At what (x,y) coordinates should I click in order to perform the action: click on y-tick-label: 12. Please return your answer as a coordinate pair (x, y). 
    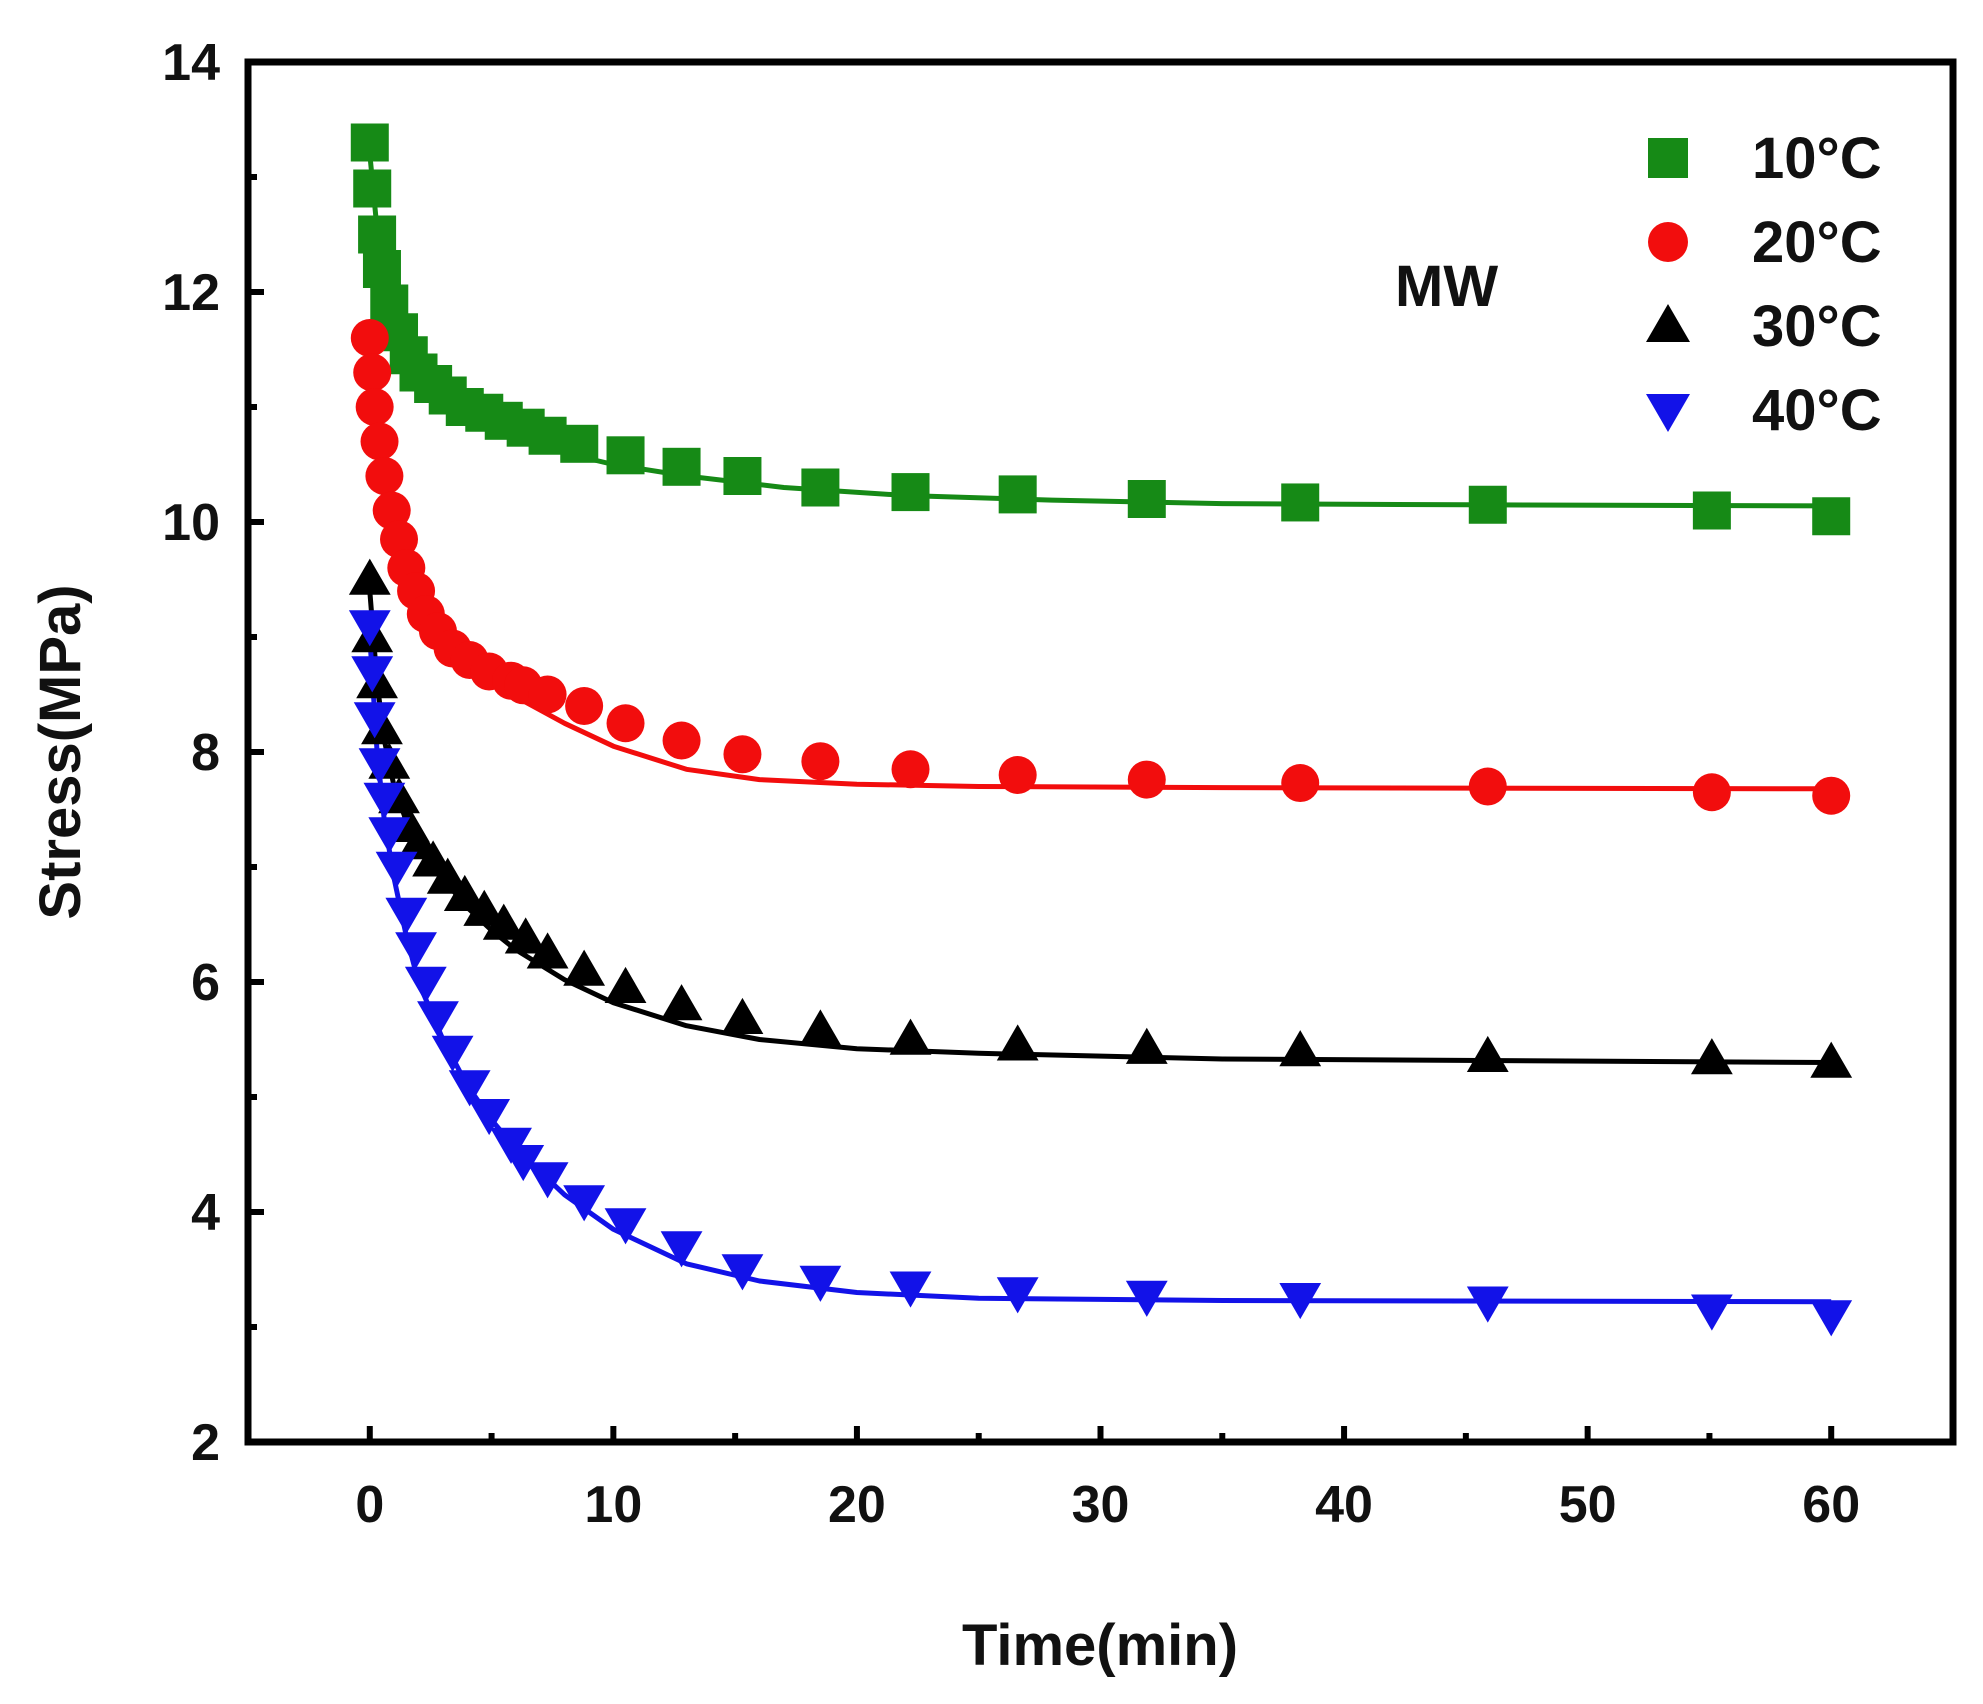
    Looking at the image, I should click on (191, 293).